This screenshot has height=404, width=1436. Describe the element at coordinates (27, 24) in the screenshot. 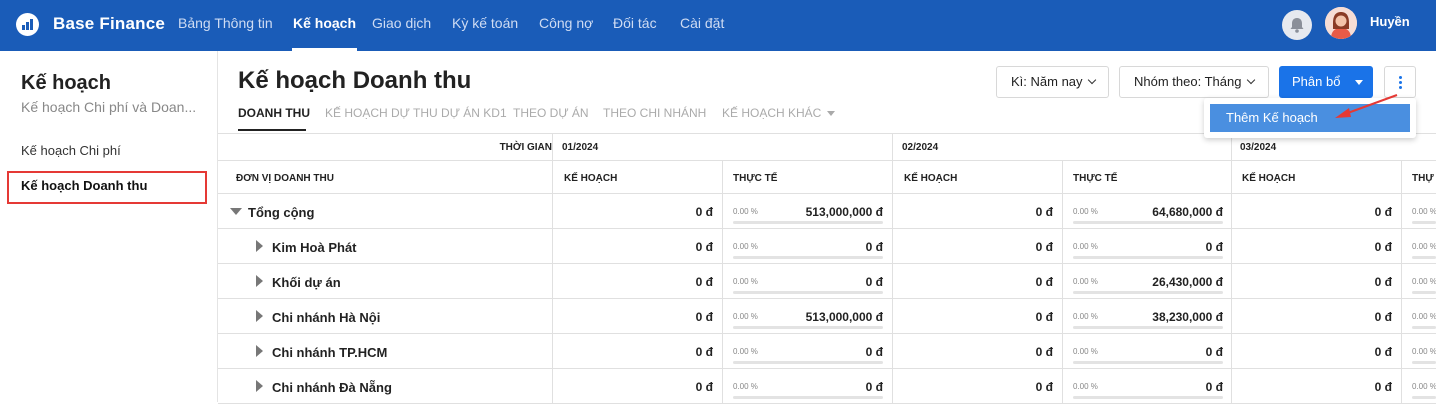

I see `logo-icon` at that location.